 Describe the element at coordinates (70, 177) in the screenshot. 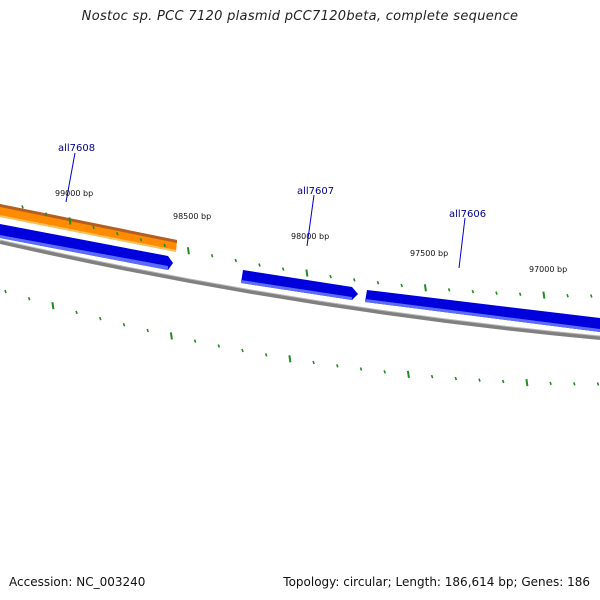

I see `gene-all7608-leader` at that location.